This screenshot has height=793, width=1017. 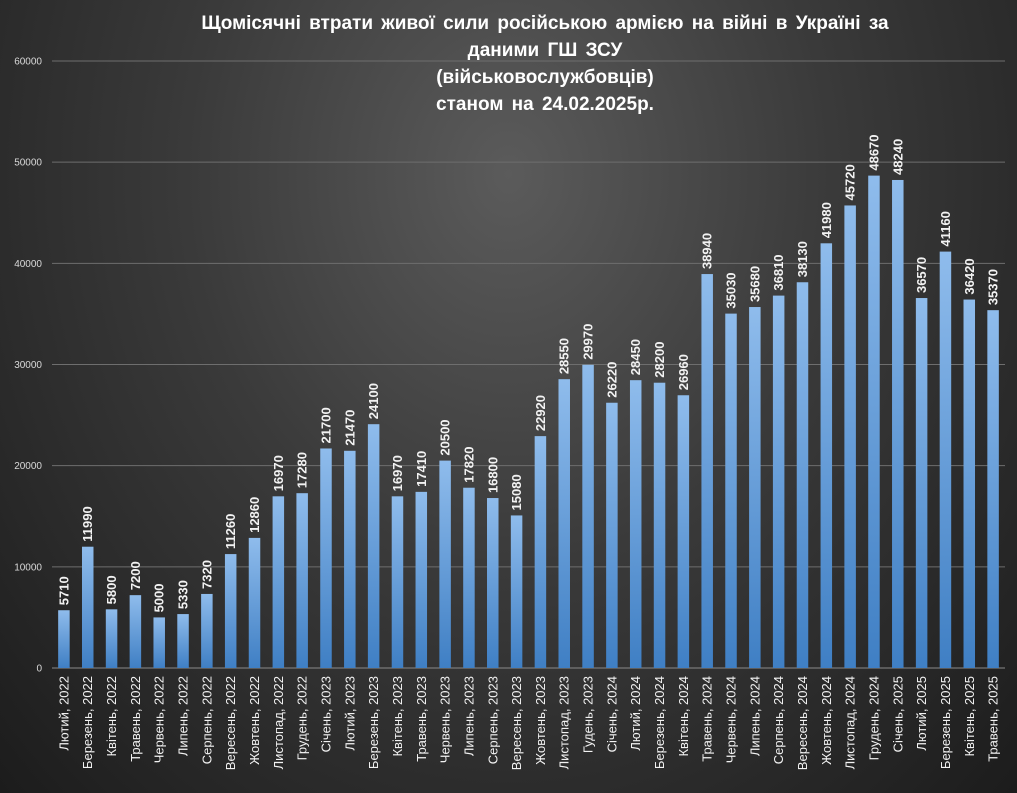 I want to click on data-label: 11260, so click(x=230, y=531).